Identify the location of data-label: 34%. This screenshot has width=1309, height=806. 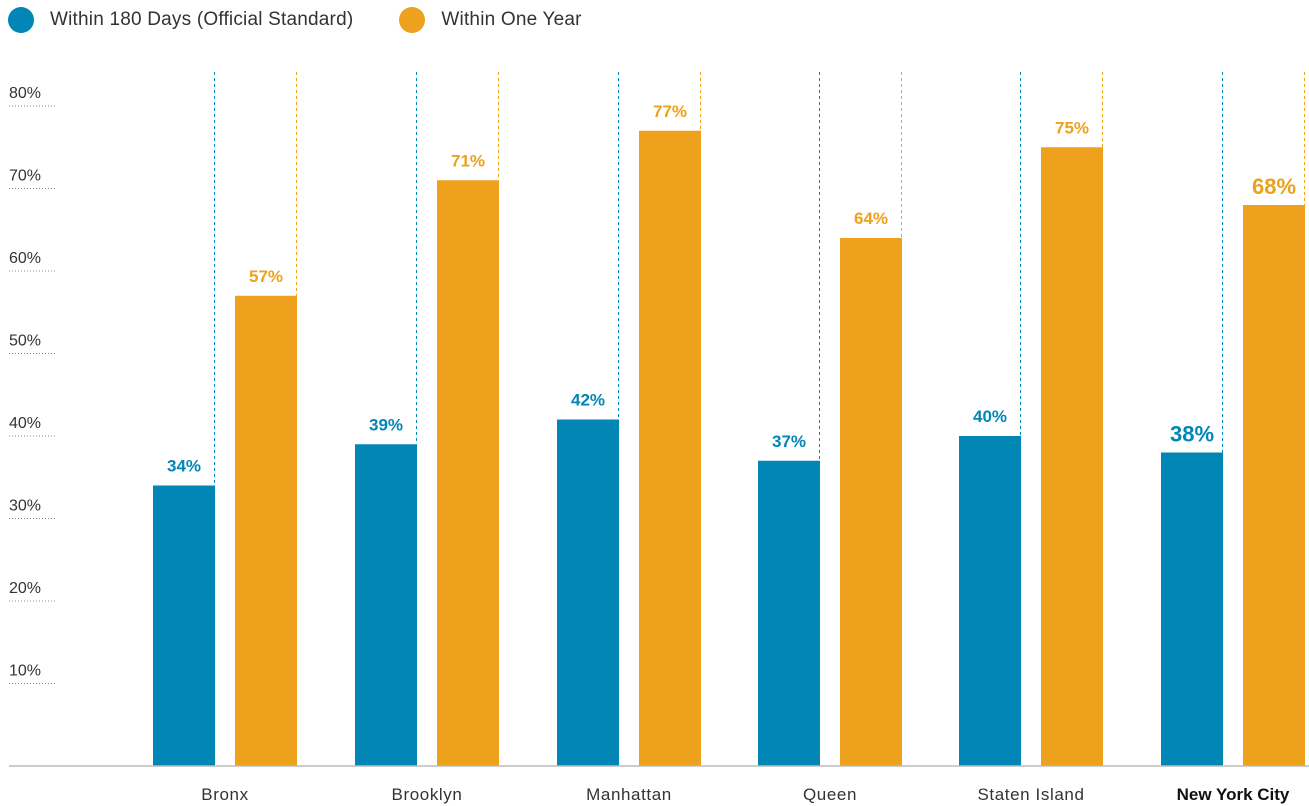
(184, 466).